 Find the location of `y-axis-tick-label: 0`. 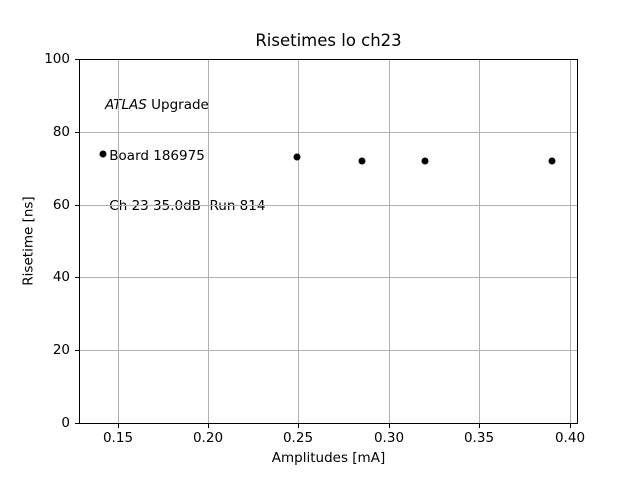

y-axis-tick-label: 0 is located at coordinates (65, 423).